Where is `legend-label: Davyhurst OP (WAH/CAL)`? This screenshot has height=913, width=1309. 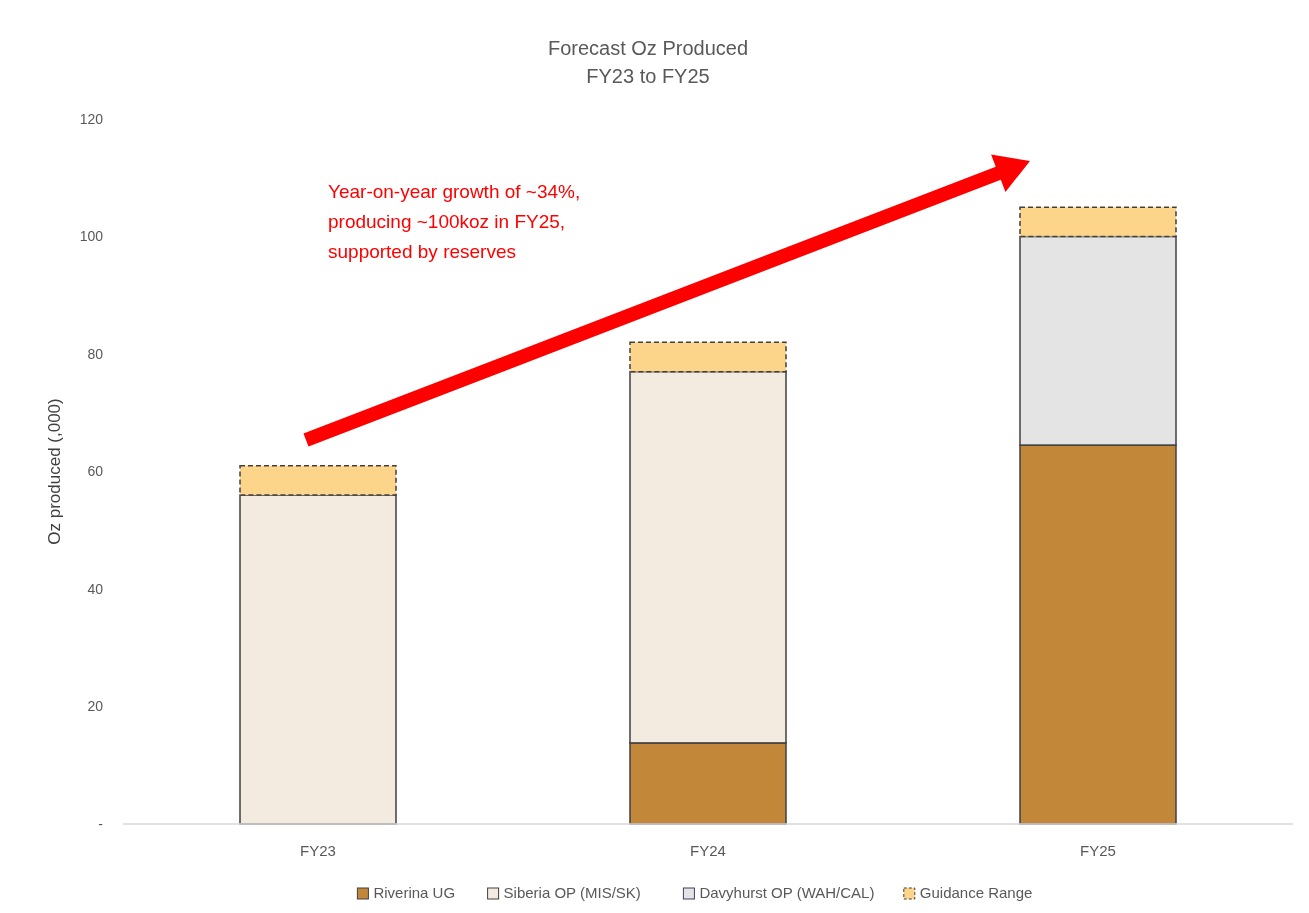 legend-label: Davyhurst OP (WAH/CAL) is located at coordinates (787, 892).